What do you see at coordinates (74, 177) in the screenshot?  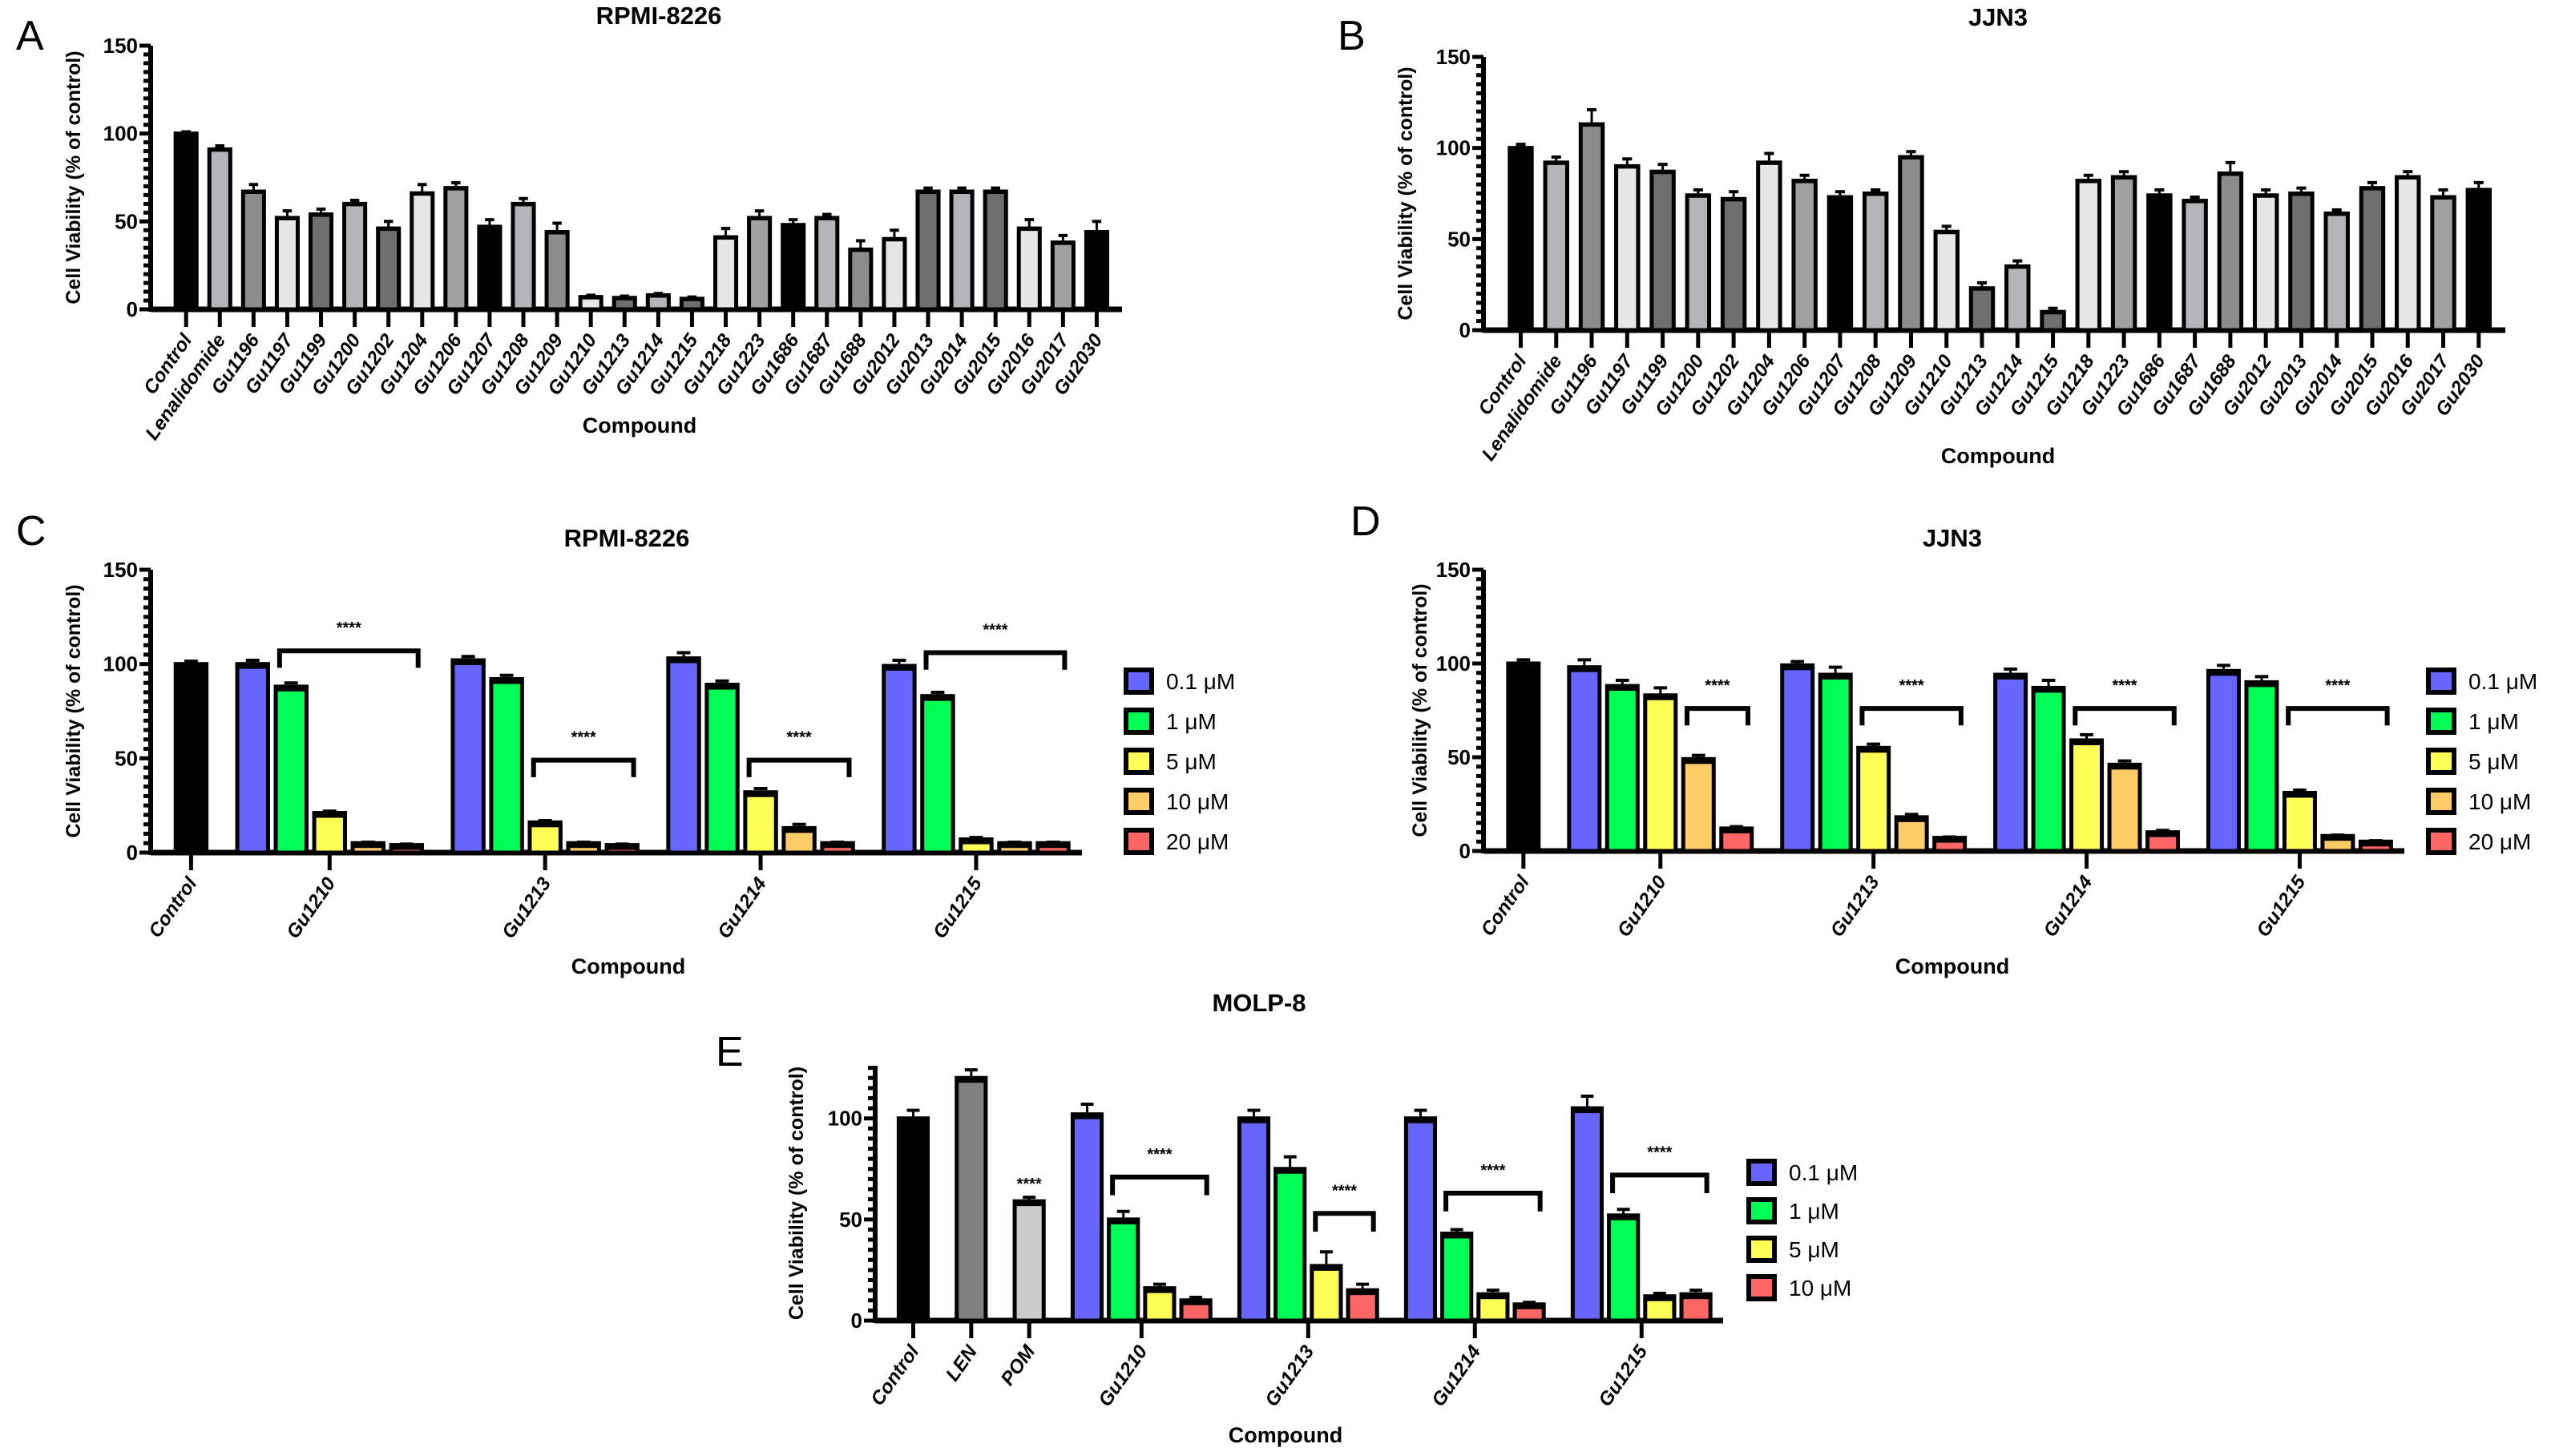 I see `y-axis-label: Cell Viability (% of control)` at bounding box center [74, 177].